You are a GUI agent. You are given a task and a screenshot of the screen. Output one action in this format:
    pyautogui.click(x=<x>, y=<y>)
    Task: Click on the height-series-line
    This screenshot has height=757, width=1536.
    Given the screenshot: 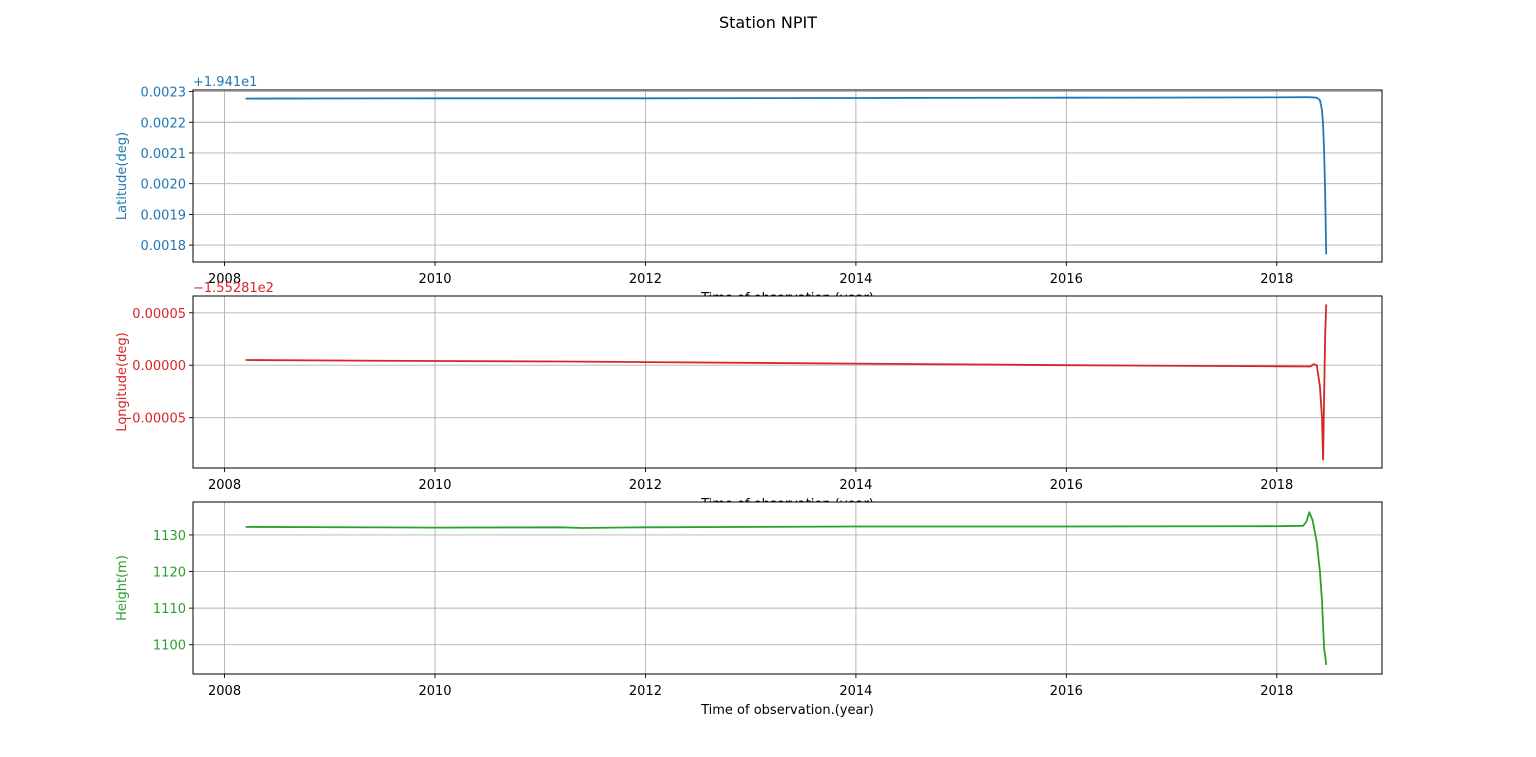 What is the action you would take?
    pyautogui.click(x=786, y=588)
    